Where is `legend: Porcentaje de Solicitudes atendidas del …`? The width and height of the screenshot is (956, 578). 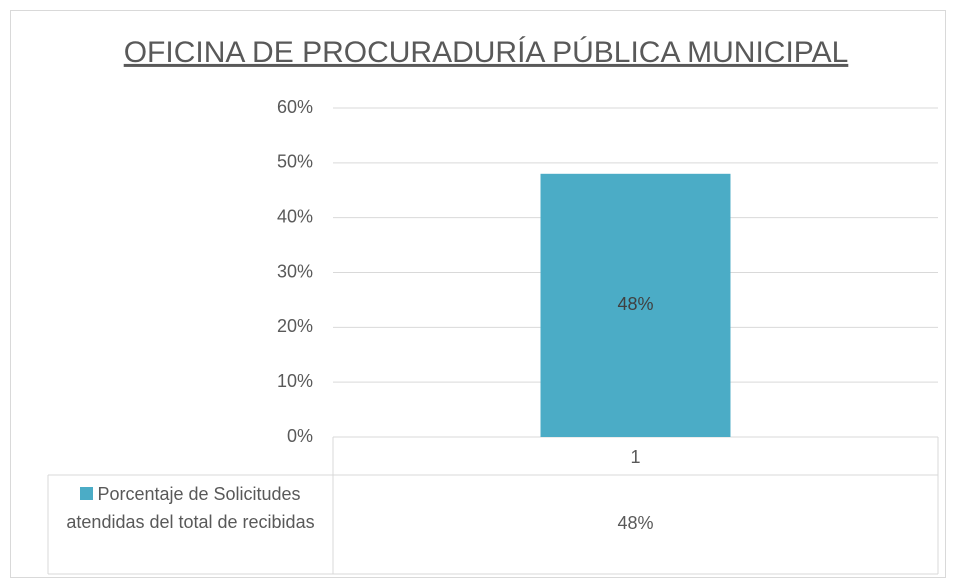 legend: Porcentaje de Solicitudes atendidas del … is located at coordinates (190, 508).